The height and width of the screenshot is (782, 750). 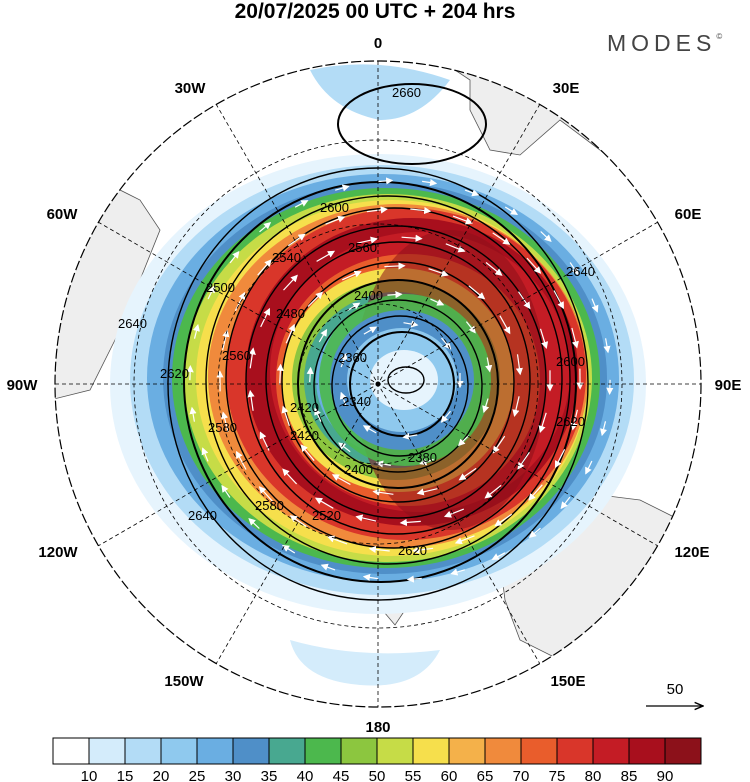 I want to click on contour-label: 2340, so click(x=356, y=401).